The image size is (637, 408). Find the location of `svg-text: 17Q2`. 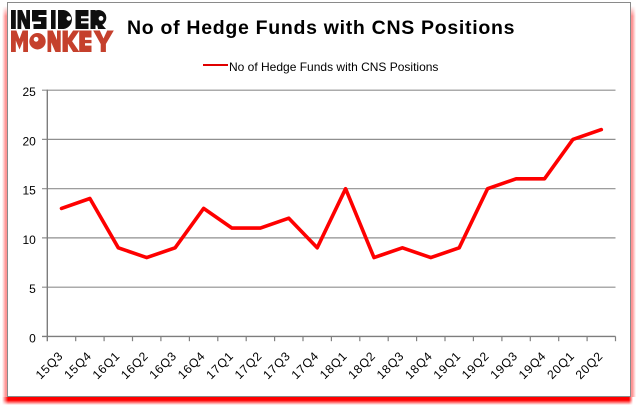

svg-text: 17Q2 is located at coordinates (248, 365).